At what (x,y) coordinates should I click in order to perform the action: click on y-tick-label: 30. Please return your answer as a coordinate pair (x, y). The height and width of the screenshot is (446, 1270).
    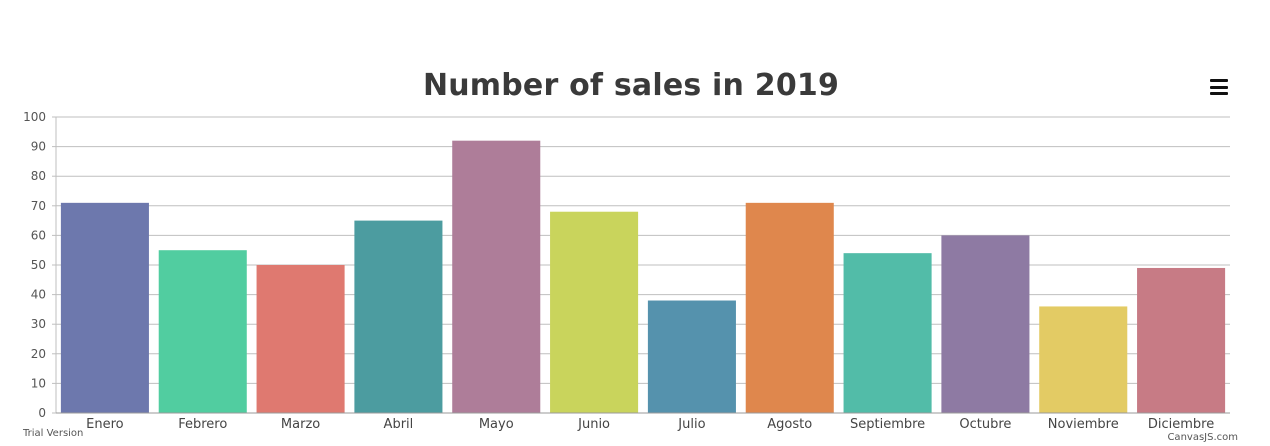
    Looking at the image, I should click on (38, 324).